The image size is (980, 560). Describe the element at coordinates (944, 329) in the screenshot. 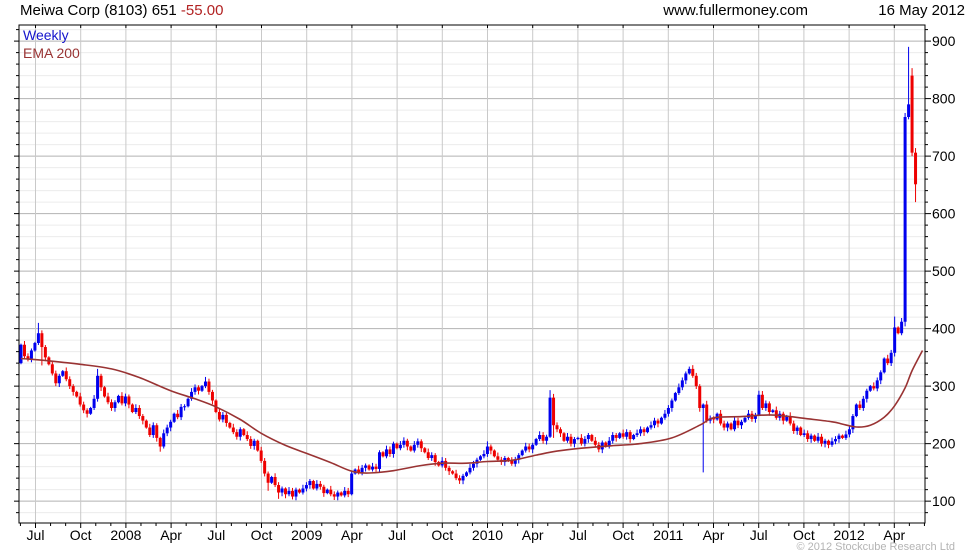

I see `y-axis-label: 400` at that location.